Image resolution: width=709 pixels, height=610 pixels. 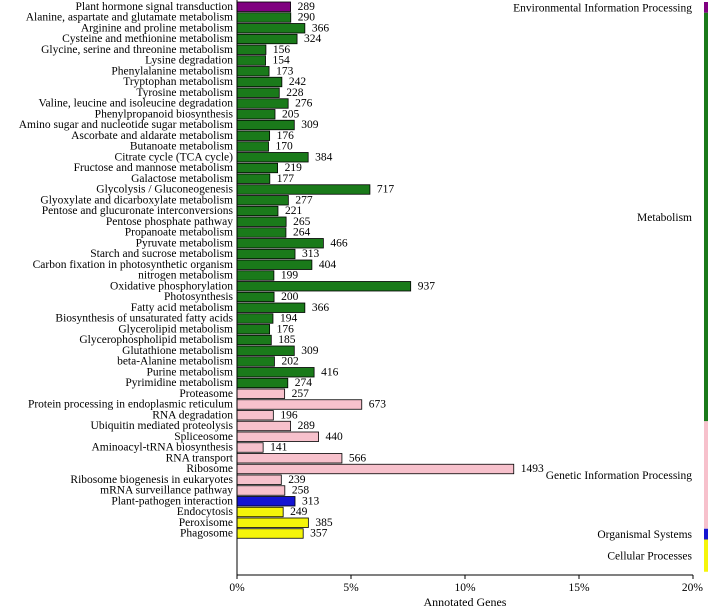 I want to click on category-label: Glyoxylate and dicarboxylate metabolism, so click(x=136, y=200).